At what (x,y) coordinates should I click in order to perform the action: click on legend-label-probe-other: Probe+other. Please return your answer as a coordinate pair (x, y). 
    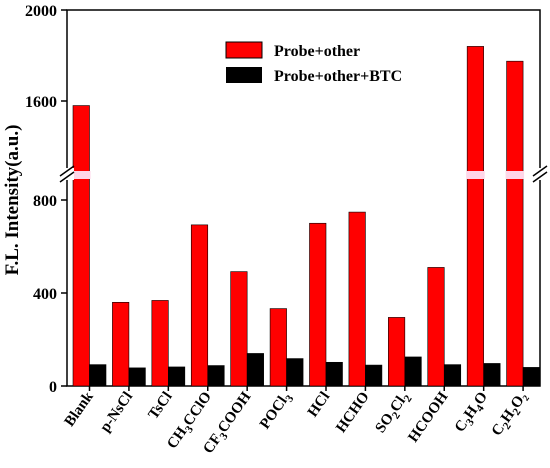
    Looking at the image, I should click on (317, 51).